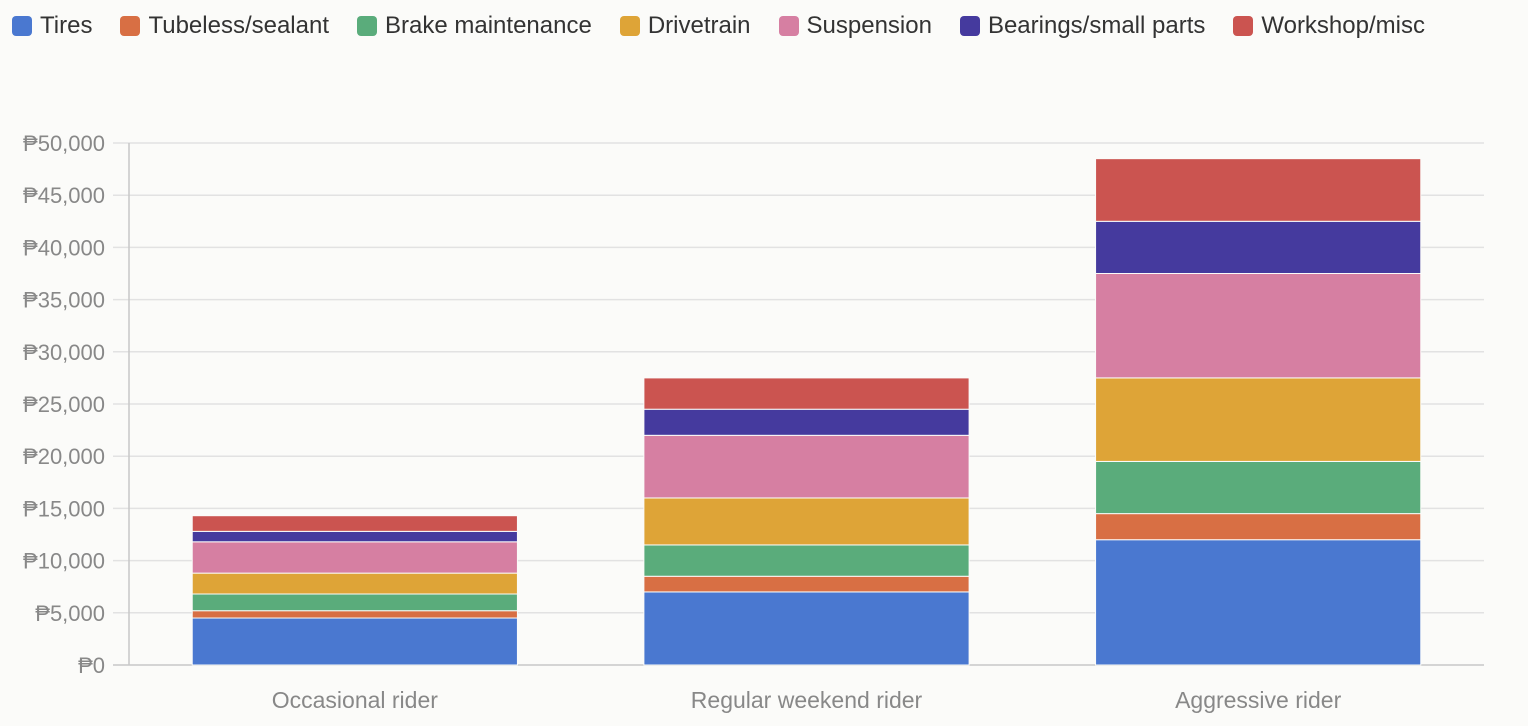 The image size is (1528, 726). Describe the element at coordinates (64, 247) in the screenshot. I see `y-tick-label: ₱40,000` at that location.